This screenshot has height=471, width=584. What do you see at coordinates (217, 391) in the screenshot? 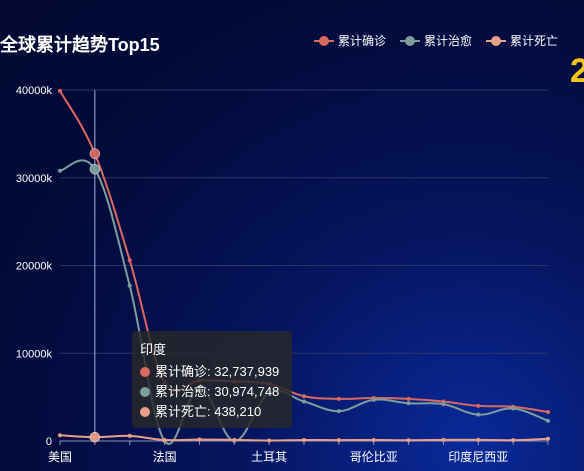
I see `tooltip-value-recovered: 累计治愈: 30,974,748` at bounding box center [217, 391].